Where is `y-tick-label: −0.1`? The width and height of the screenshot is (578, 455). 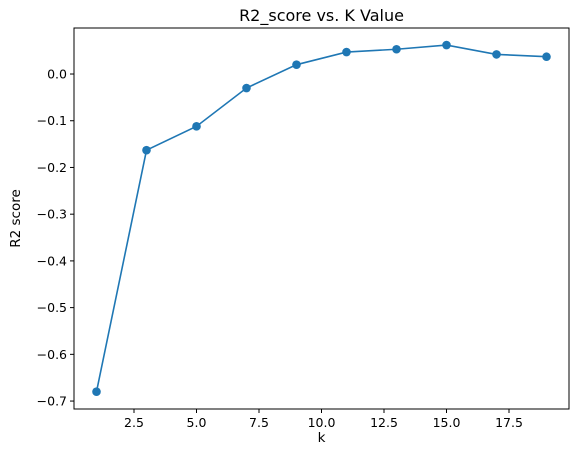 y-tick-label: −0.1 is located at coordinates (52, 120).